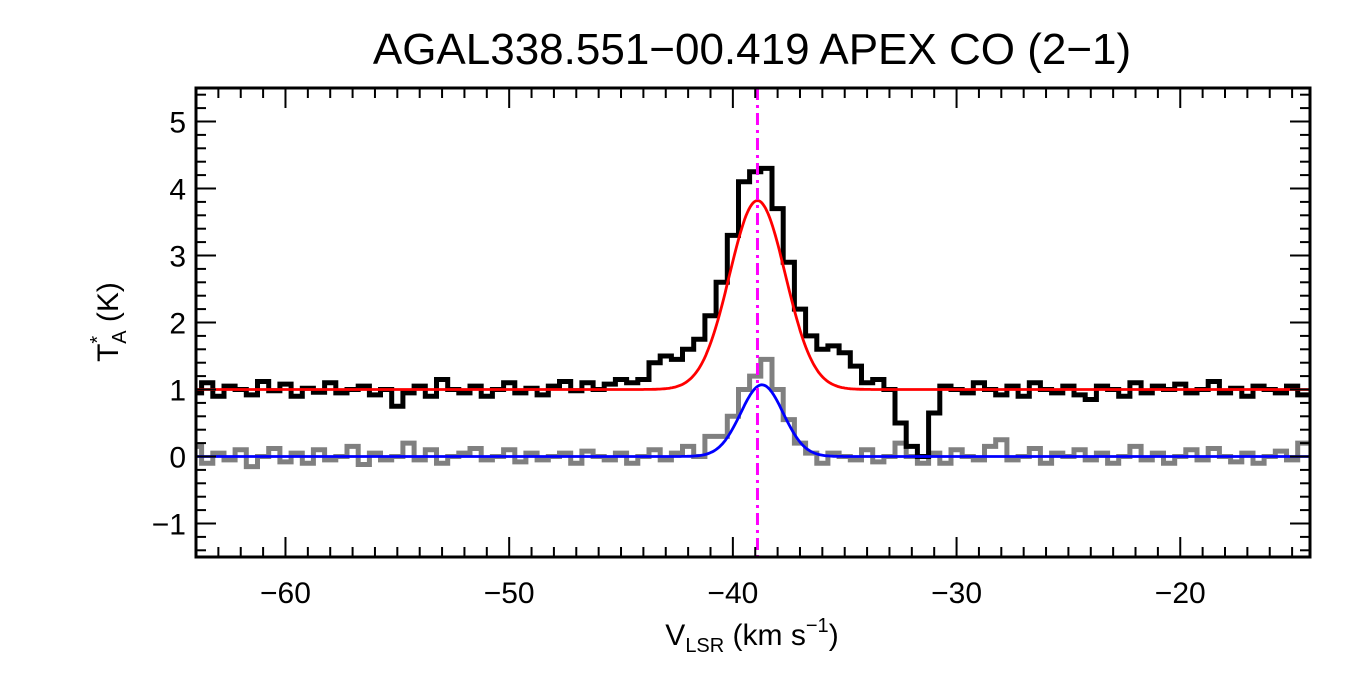 The height and width of the screenshot is (675, 1350). What do you see at coordinates (108, 306) in the screenshot?
I see `y-axis-label-units: (K)` at bounding box center [108, 306].